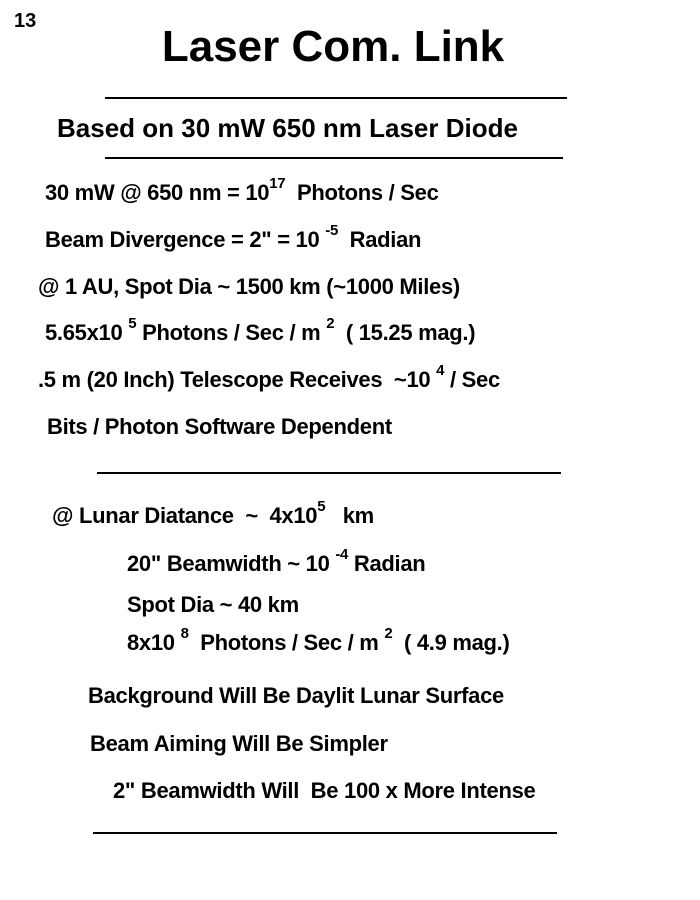 Image resolution: width=700 pixels, height=900 pixels. I want to click on text-line: Beam Aiming Will Be Simpler, so click(239, 744).